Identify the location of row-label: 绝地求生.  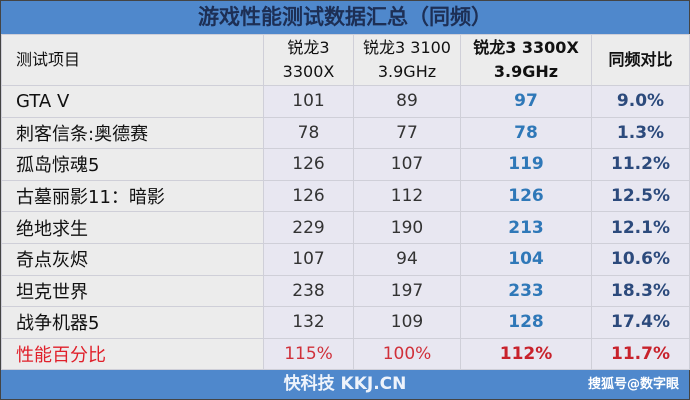
(132, 227).